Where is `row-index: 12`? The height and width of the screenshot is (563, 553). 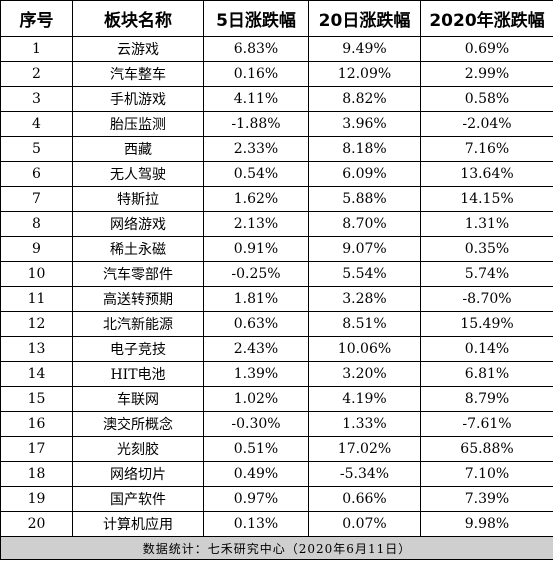
row-index: 12 is located at coordinates (36, 324).